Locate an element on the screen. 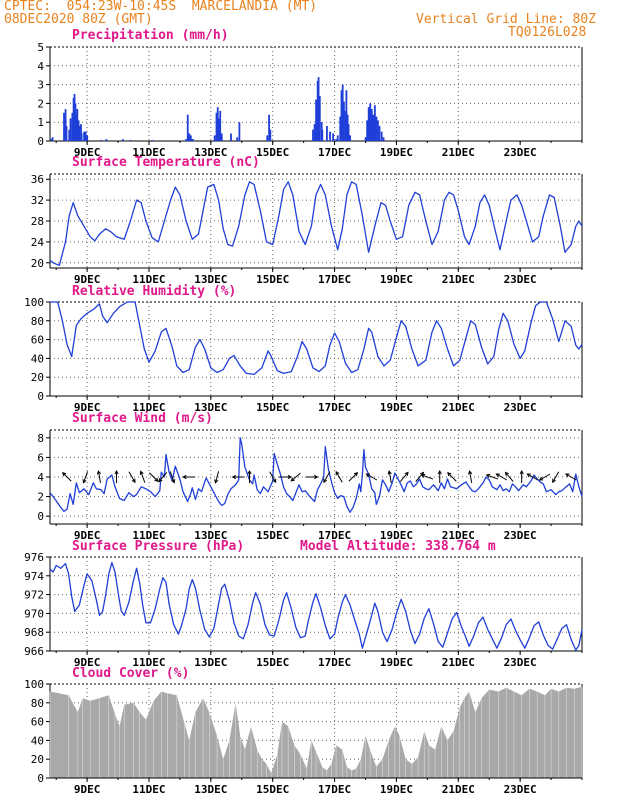  y-tick-label: 3 is located at coordinates (40, 85).